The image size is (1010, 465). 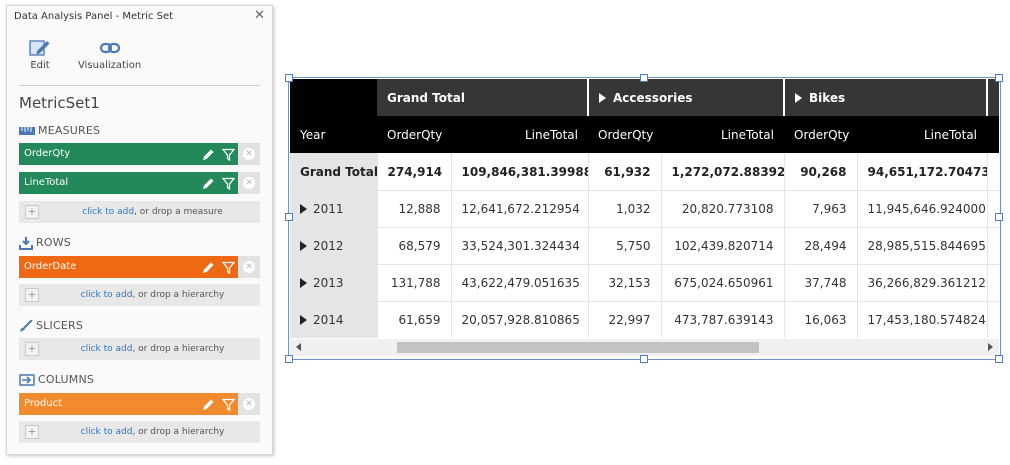 What do you see at coordinates (289, 359) in the screenshot?
I see `resize-handle-bottom-left` at bounding box center [289, 359].